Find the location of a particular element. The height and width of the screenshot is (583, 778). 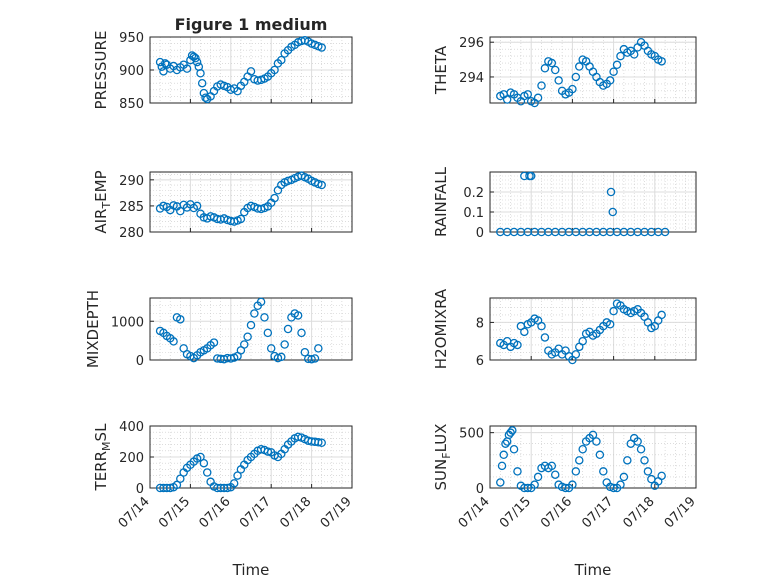

subplot-pressure: 850 900 950 PRESSURE is located at coordinates (222, 71).